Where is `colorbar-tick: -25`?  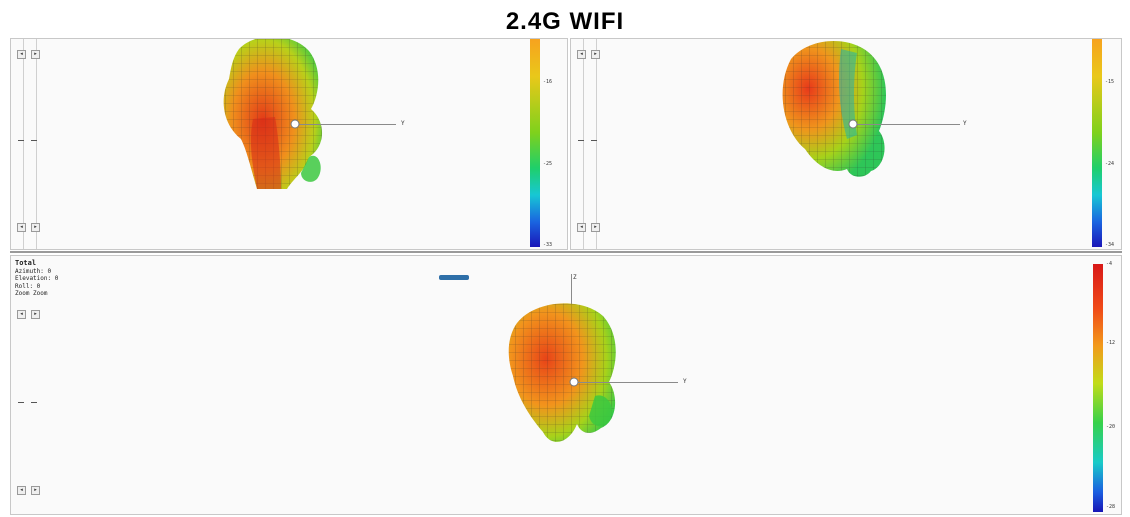 colorbar-tick: -25 is located at coordinates (548, 164).